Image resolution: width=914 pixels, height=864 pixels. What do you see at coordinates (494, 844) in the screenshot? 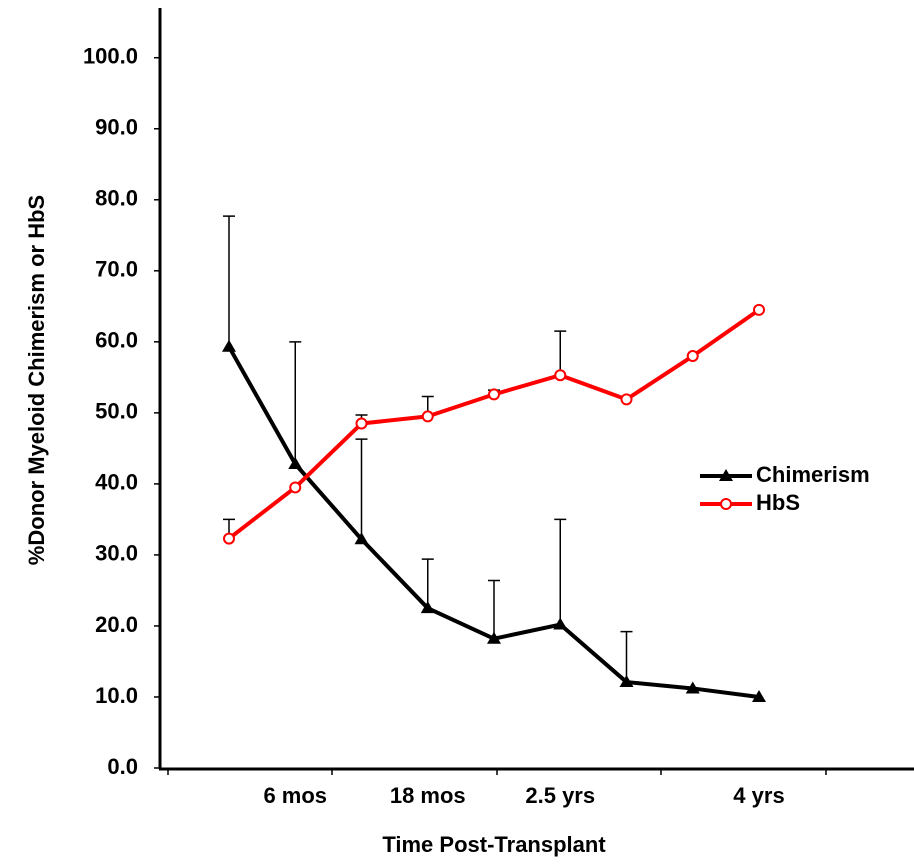
I see `x-axis-label: Time Post-Transplant` at bounding box center [494, 844].